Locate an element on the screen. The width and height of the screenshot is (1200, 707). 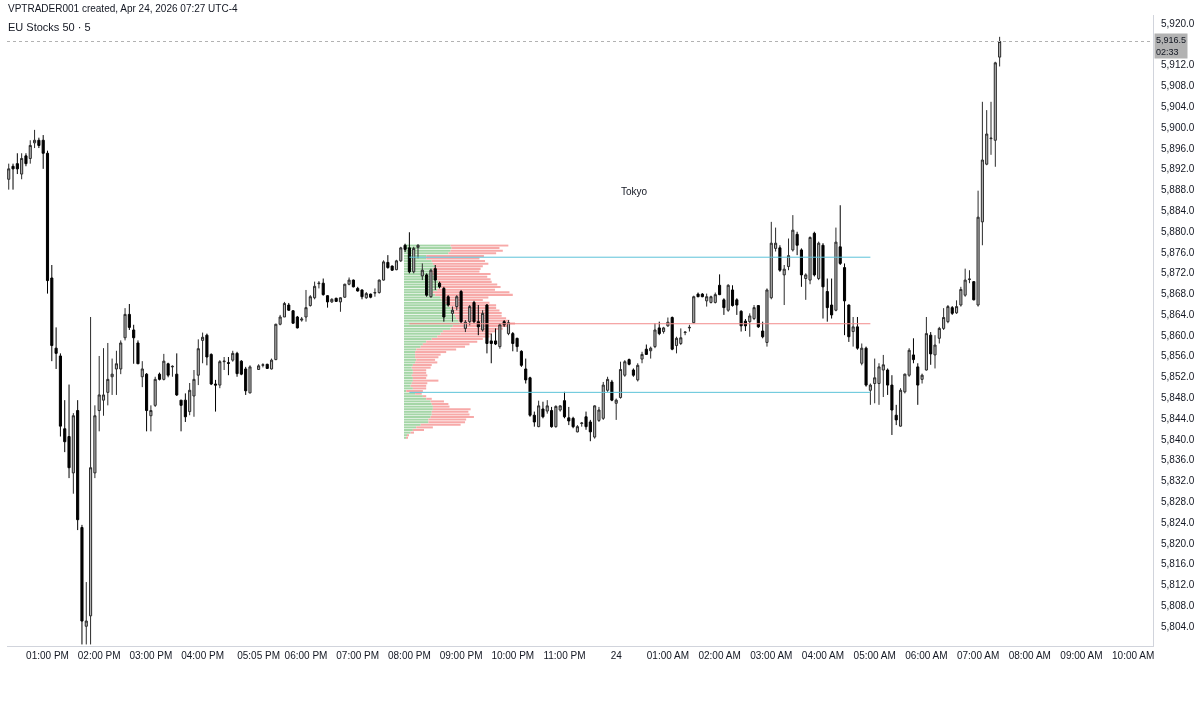
y-tick-label: 5,804.0 is located at coordinates (1178, 626).